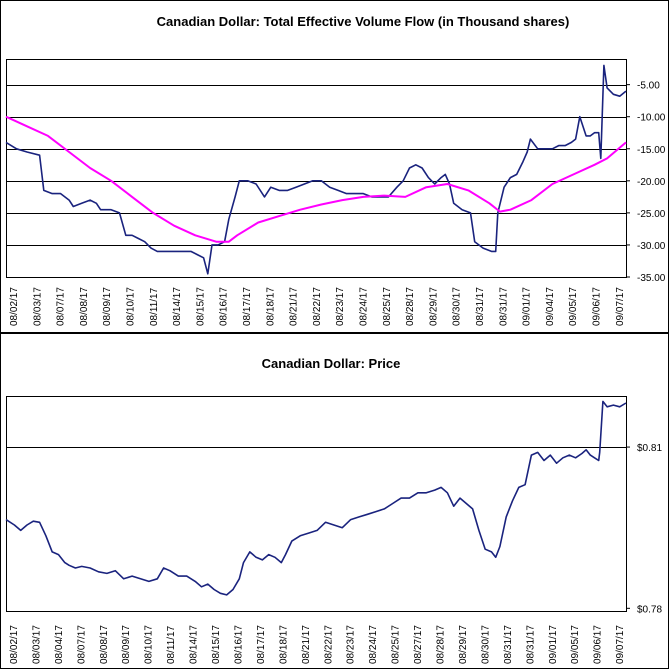 The image size is (669, 669). What do you see at coordinates (651, 118) in the screenshot?
I see `volume-flow-y-tick-label: -10.00` at bounding box center [651, 118].